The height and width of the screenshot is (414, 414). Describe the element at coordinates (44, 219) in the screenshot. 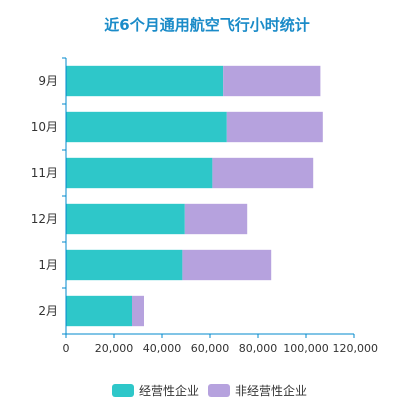

I see `category-label: 12月` at that location.